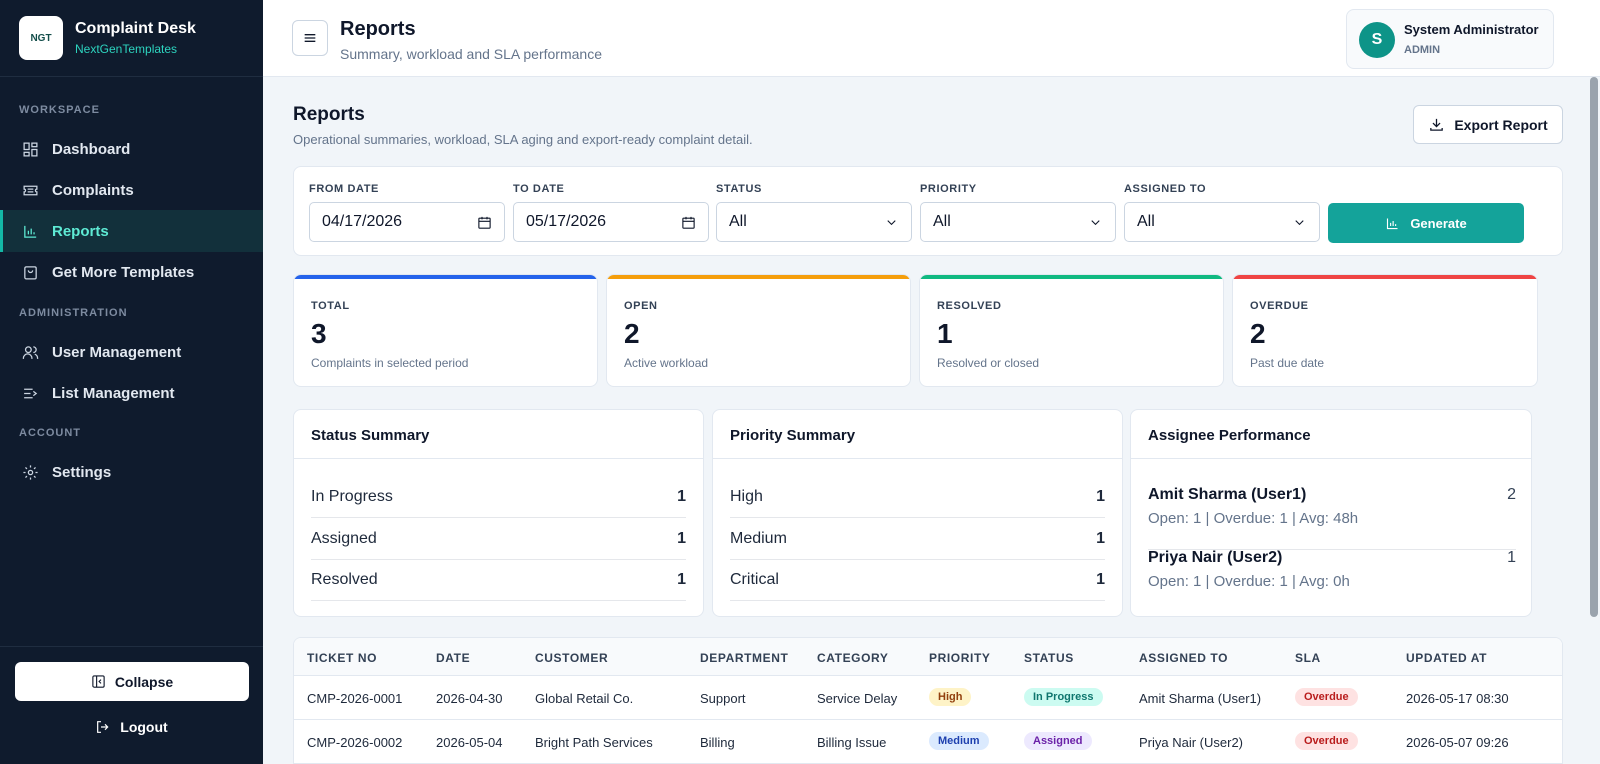  Describe the element at coordinates (445, 330) in the screenshot. I see `stat-card-total: TOTAL 3 Complaints in selected period` at that location.